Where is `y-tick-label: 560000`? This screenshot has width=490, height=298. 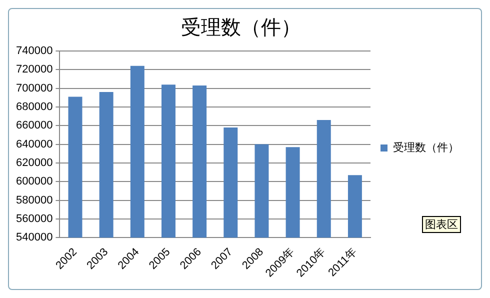 y-tick-label: 560000 is located at coordinates (34, 218).